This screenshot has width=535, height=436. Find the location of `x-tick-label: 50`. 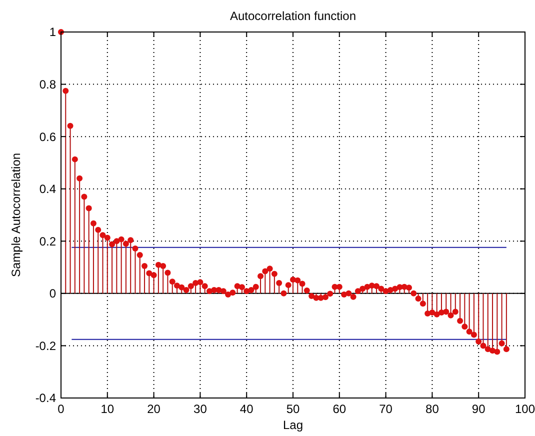

x-tick-label: 50 is located at coordinates (293, 409).